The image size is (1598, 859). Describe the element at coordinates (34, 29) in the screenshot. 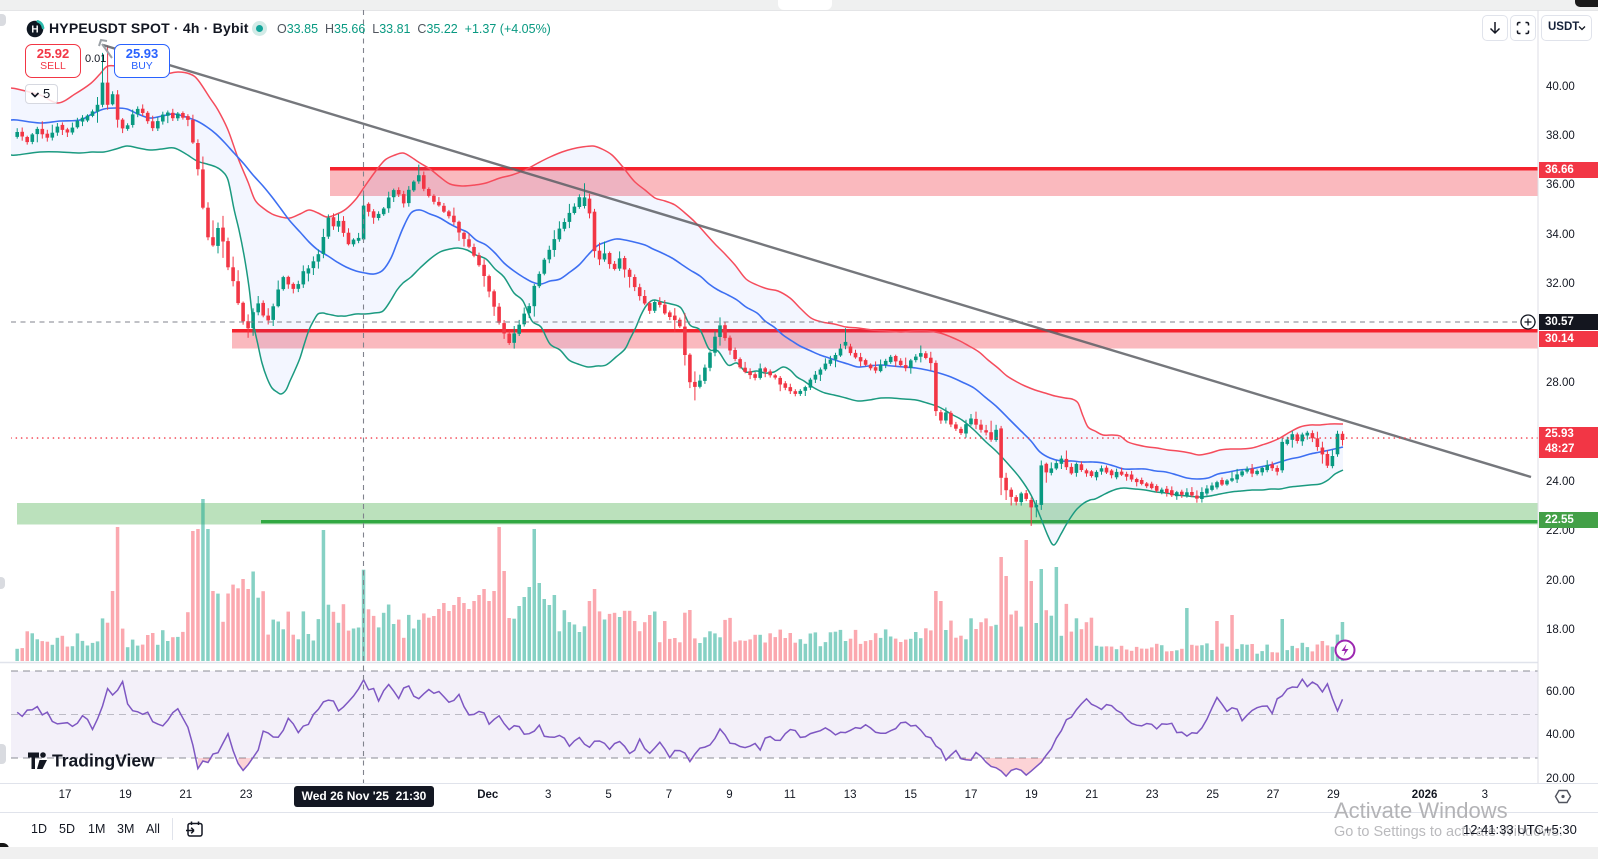

I see `svg-text: H` at that location.